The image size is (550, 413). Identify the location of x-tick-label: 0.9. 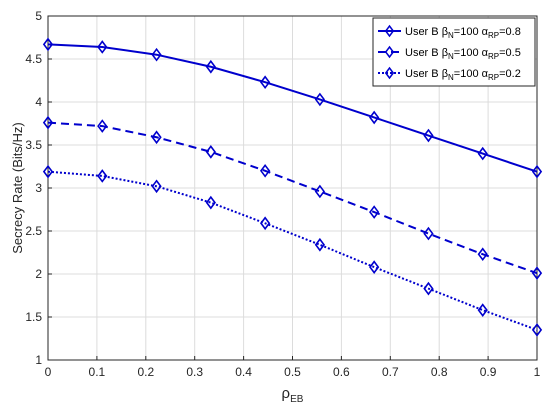
(488, 372).